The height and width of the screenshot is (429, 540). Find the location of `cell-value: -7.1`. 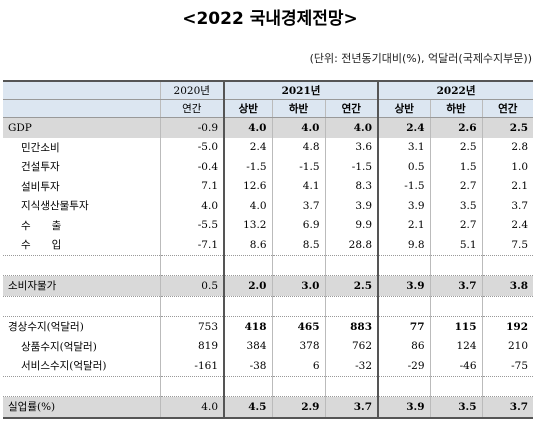

cell-value: -7.1 is located at coordinates (191, 245).